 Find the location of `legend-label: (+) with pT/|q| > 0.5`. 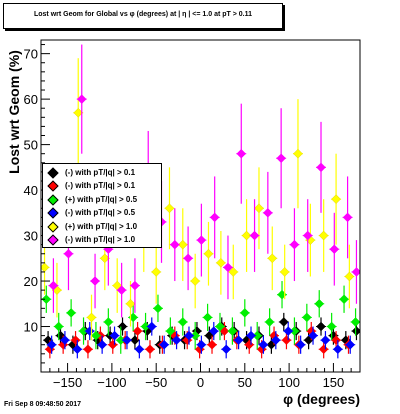

legend-label: (+) with pT/|q| > 0.5 is located at coordinates (101, 199).